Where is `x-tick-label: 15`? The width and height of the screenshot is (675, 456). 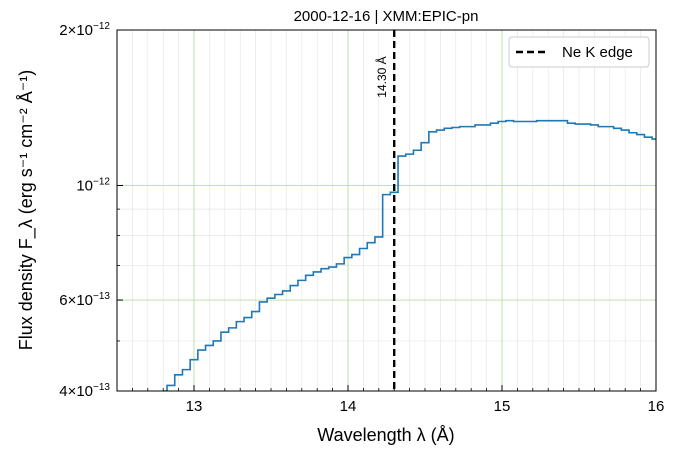 x-tick-label: 15 is located at coordinates (502, 406).